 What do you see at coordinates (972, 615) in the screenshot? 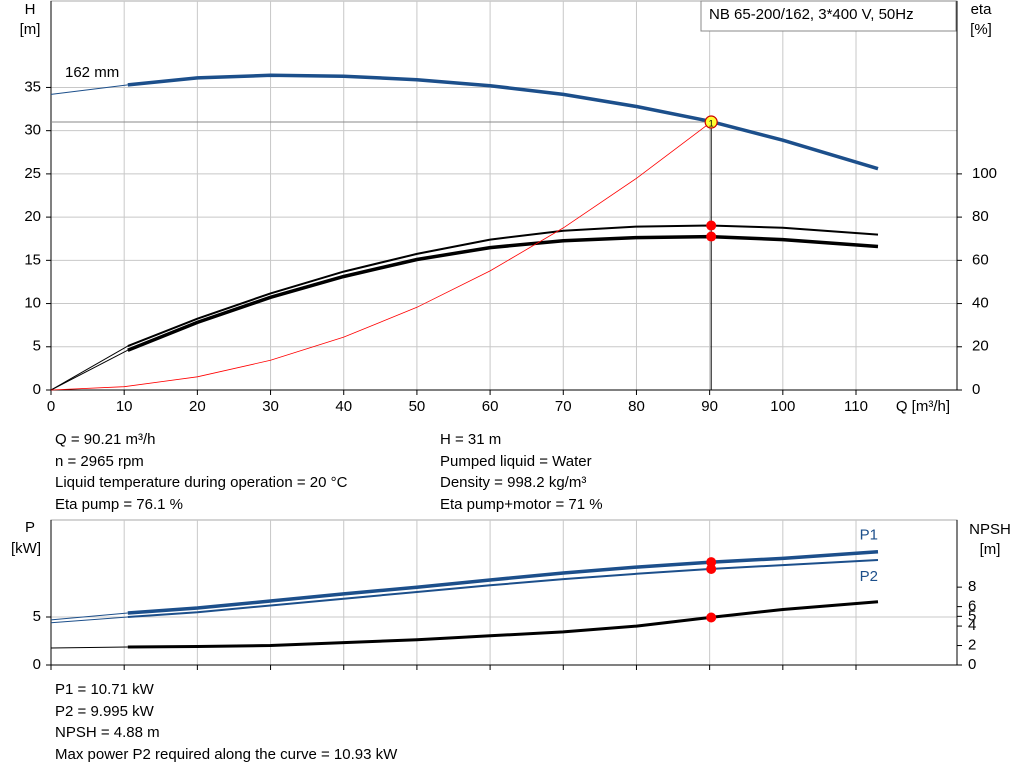
I see `y2-tick-label: 5` at bounding box center [972, 615].